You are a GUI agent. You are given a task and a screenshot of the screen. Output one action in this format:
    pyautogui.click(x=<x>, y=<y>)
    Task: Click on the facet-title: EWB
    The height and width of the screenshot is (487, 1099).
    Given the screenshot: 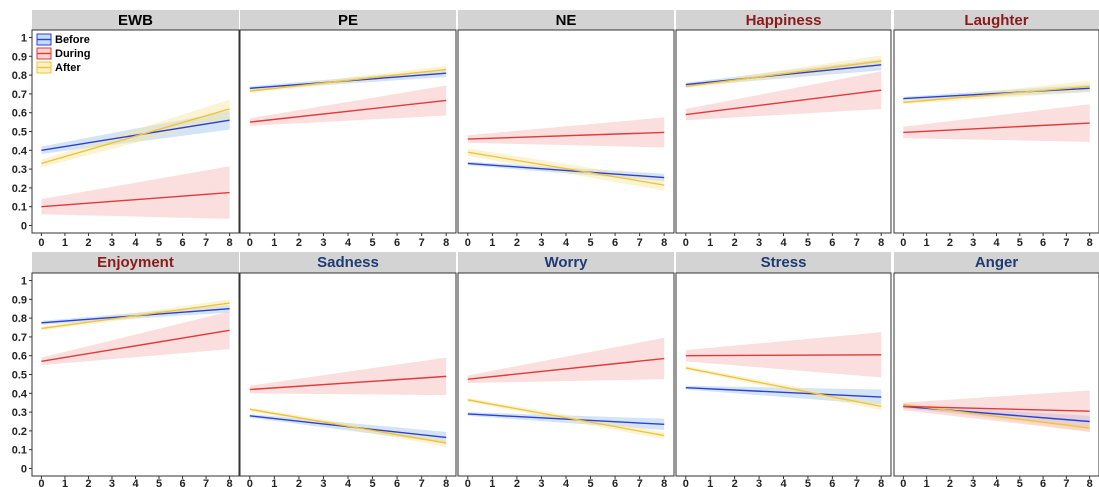 What is the action you would take?
    pyautogui.click(x=135, y=20)
    